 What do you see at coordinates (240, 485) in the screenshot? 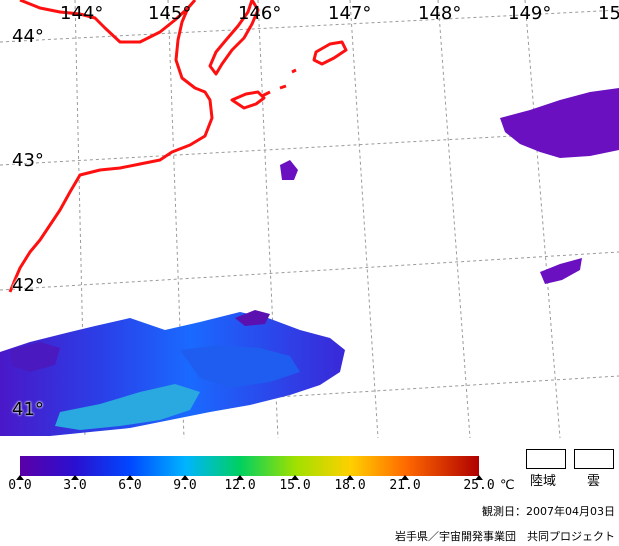
I see `color-scale-tick: 12.0` at bounding box center [240, 485].